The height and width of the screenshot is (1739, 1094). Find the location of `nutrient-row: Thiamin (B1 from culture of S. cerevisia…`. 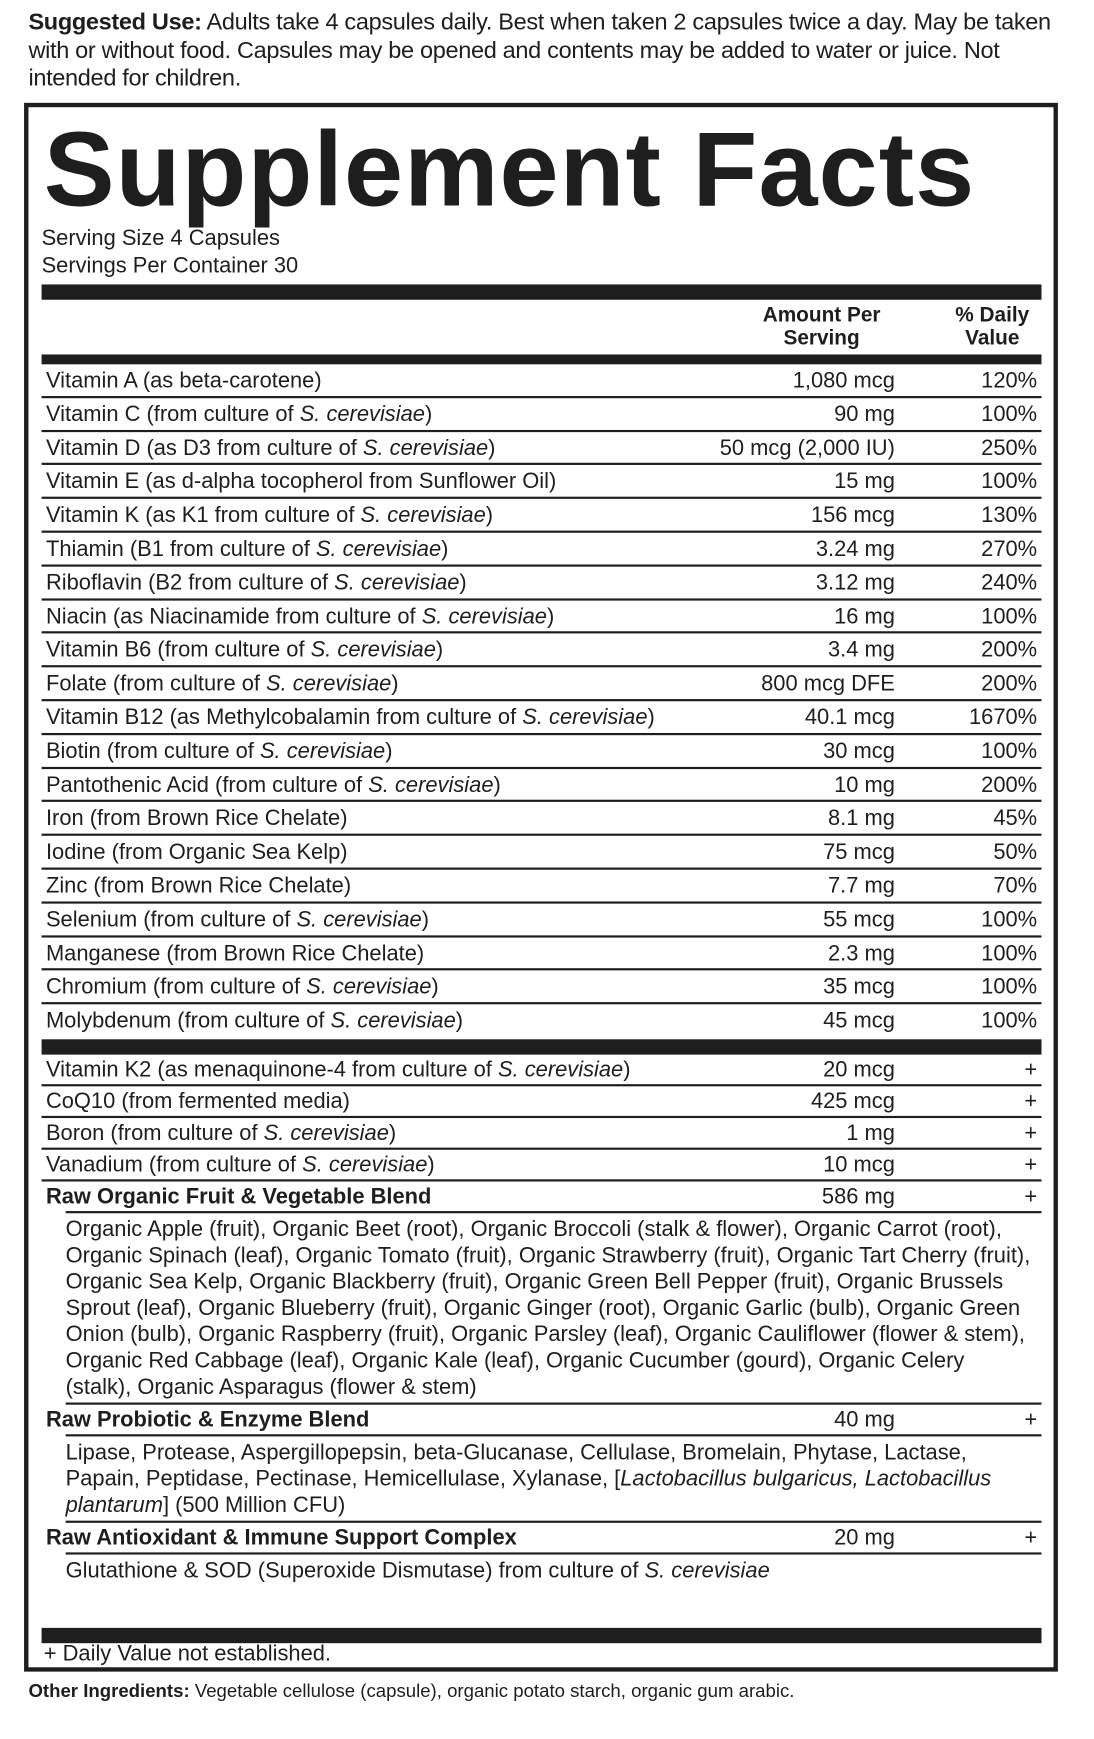

nutrient-row: Thiamin (B1 from culture of S. cerevisia… is located at coordinates (541, 550).